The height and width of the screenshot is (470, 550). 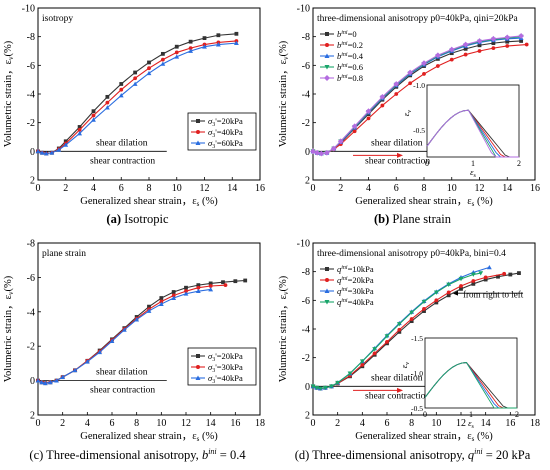 I want to click on legend-label: bini=0.2, so click(x=350, y=45).